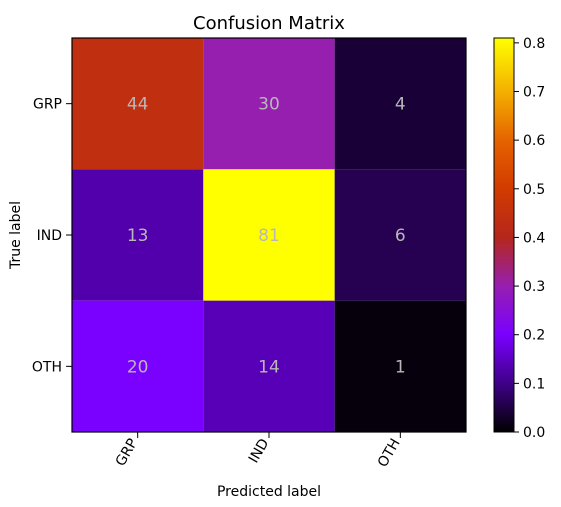 This screenshot has height=507, width=561. What do you see at coordinates (269, 23) in the screenshot?
I see `chart-title: Confusion Matrix` at bounding box center [269, 23].